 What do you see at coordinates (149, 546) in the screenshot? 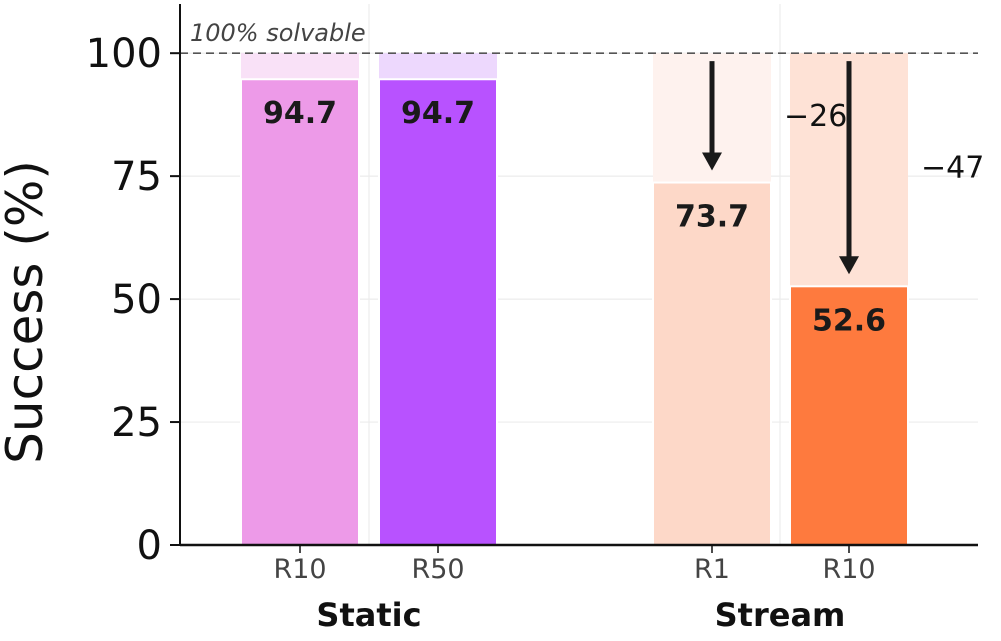
I see `y-tick-label: 0` at bounding box center [149, 546].